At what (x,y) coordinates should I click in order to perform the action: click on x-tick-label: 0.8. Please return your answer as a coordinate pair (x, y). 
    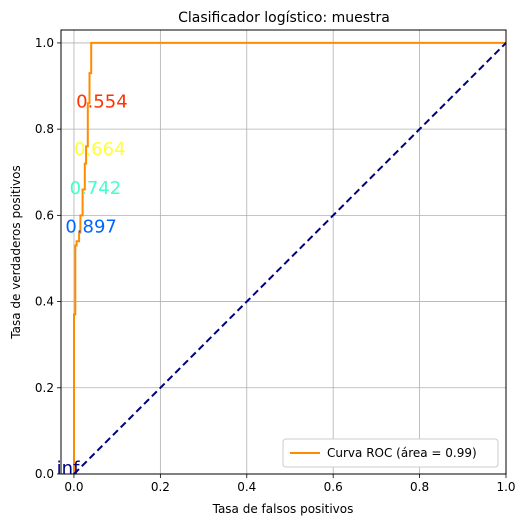
    Looking at the image, I should click on (419, 487).